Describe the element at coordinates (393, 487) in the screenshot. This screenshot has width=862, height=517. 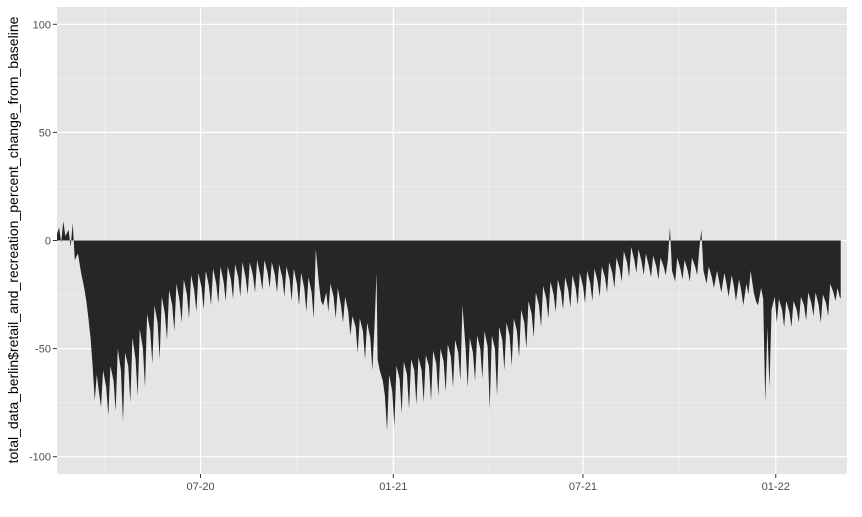
I see `x-tick-label: 01-21` at that location.